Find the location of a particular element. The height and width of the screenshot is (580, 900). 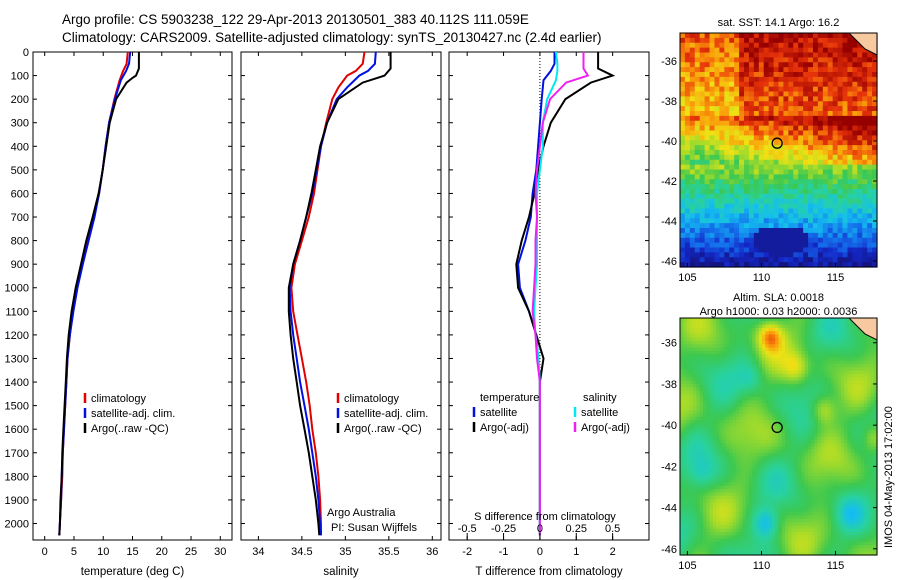

y-tick-label: 100 is located at coordinates (20, 77).